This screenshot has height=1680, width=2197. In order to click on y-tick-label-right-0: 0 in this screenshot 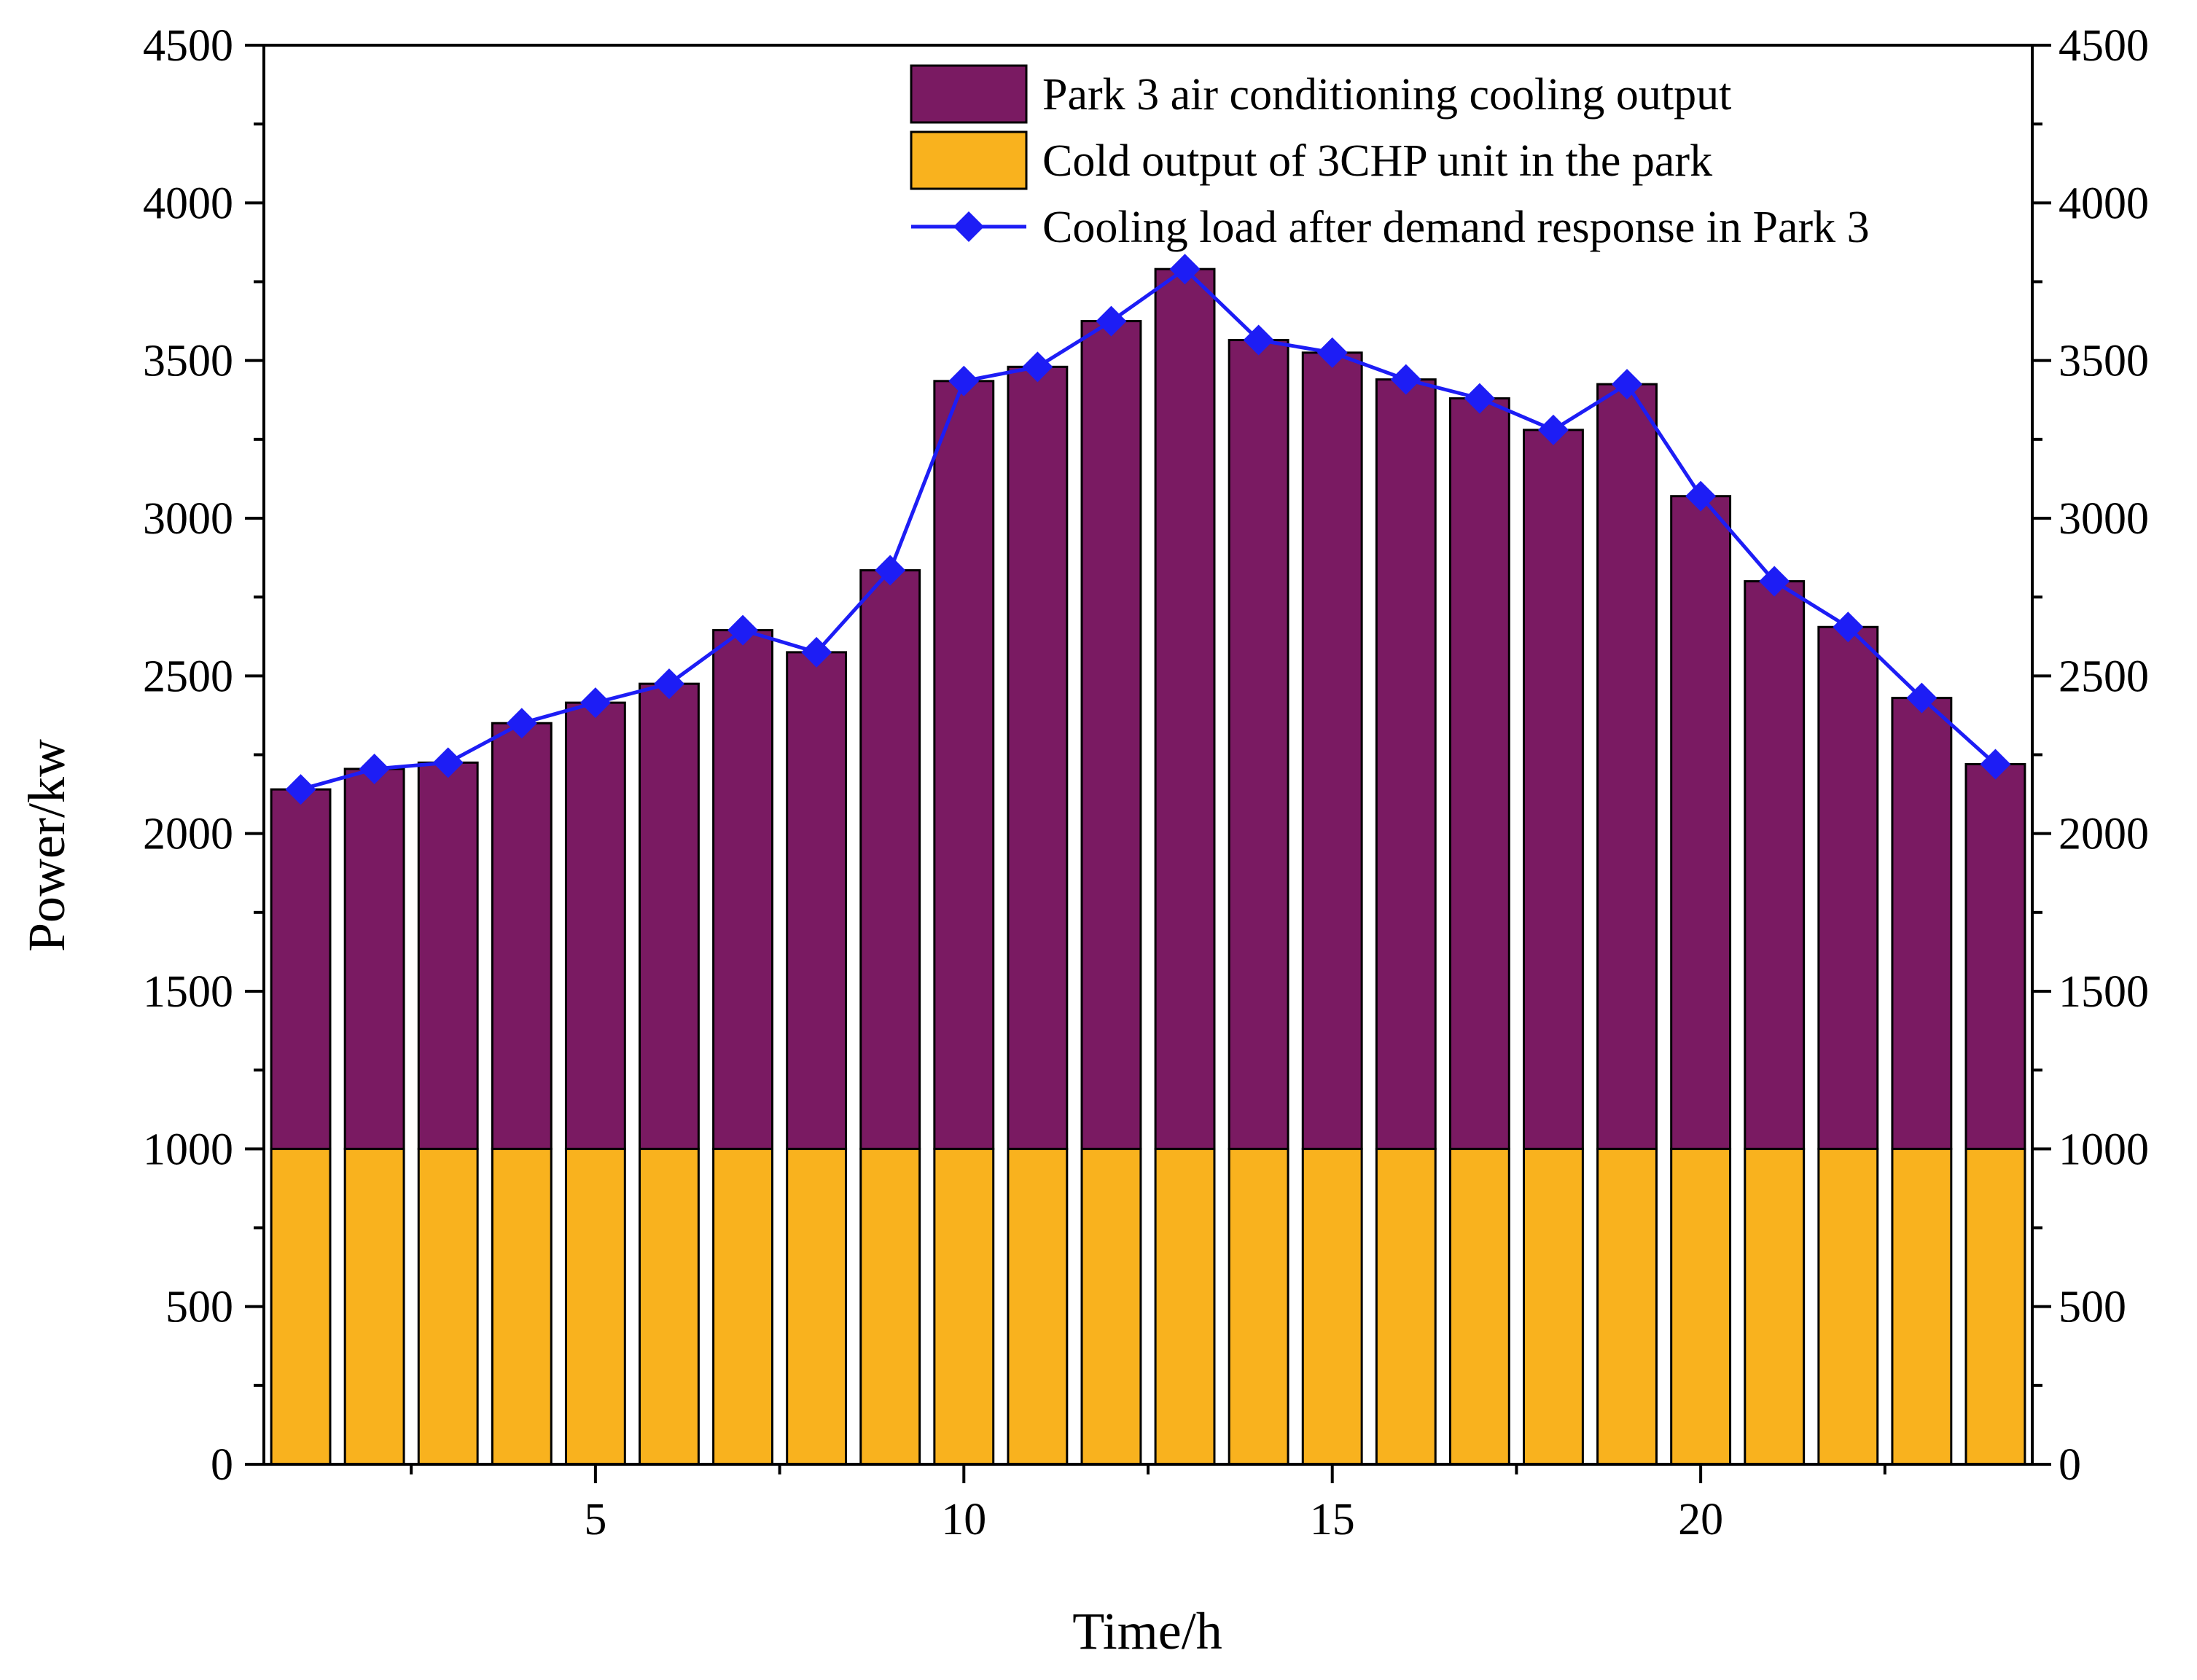, I will do `click(2070, 1465)`.